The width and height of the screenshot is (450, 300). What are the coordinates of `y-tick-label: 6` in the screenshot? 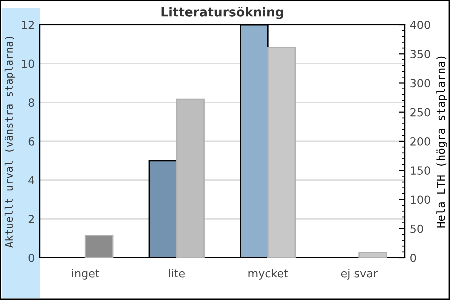 It's located at (31, 141).